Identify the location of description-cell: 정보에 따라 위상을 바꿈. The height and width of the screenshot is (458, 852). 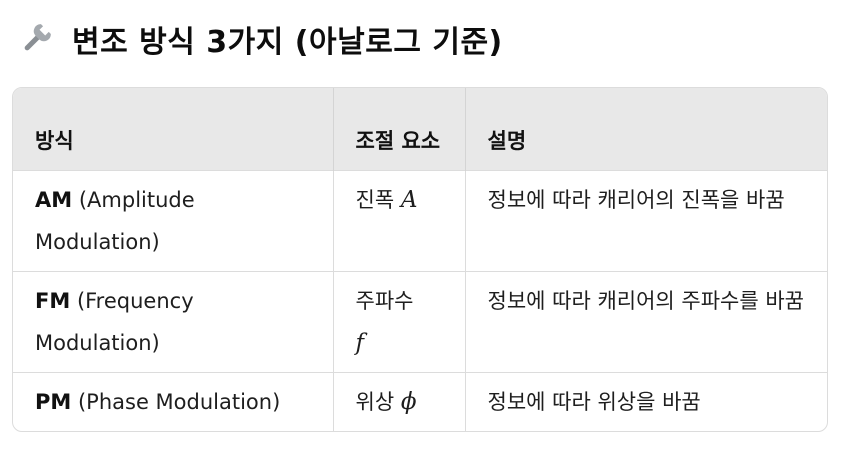
(646, 401).